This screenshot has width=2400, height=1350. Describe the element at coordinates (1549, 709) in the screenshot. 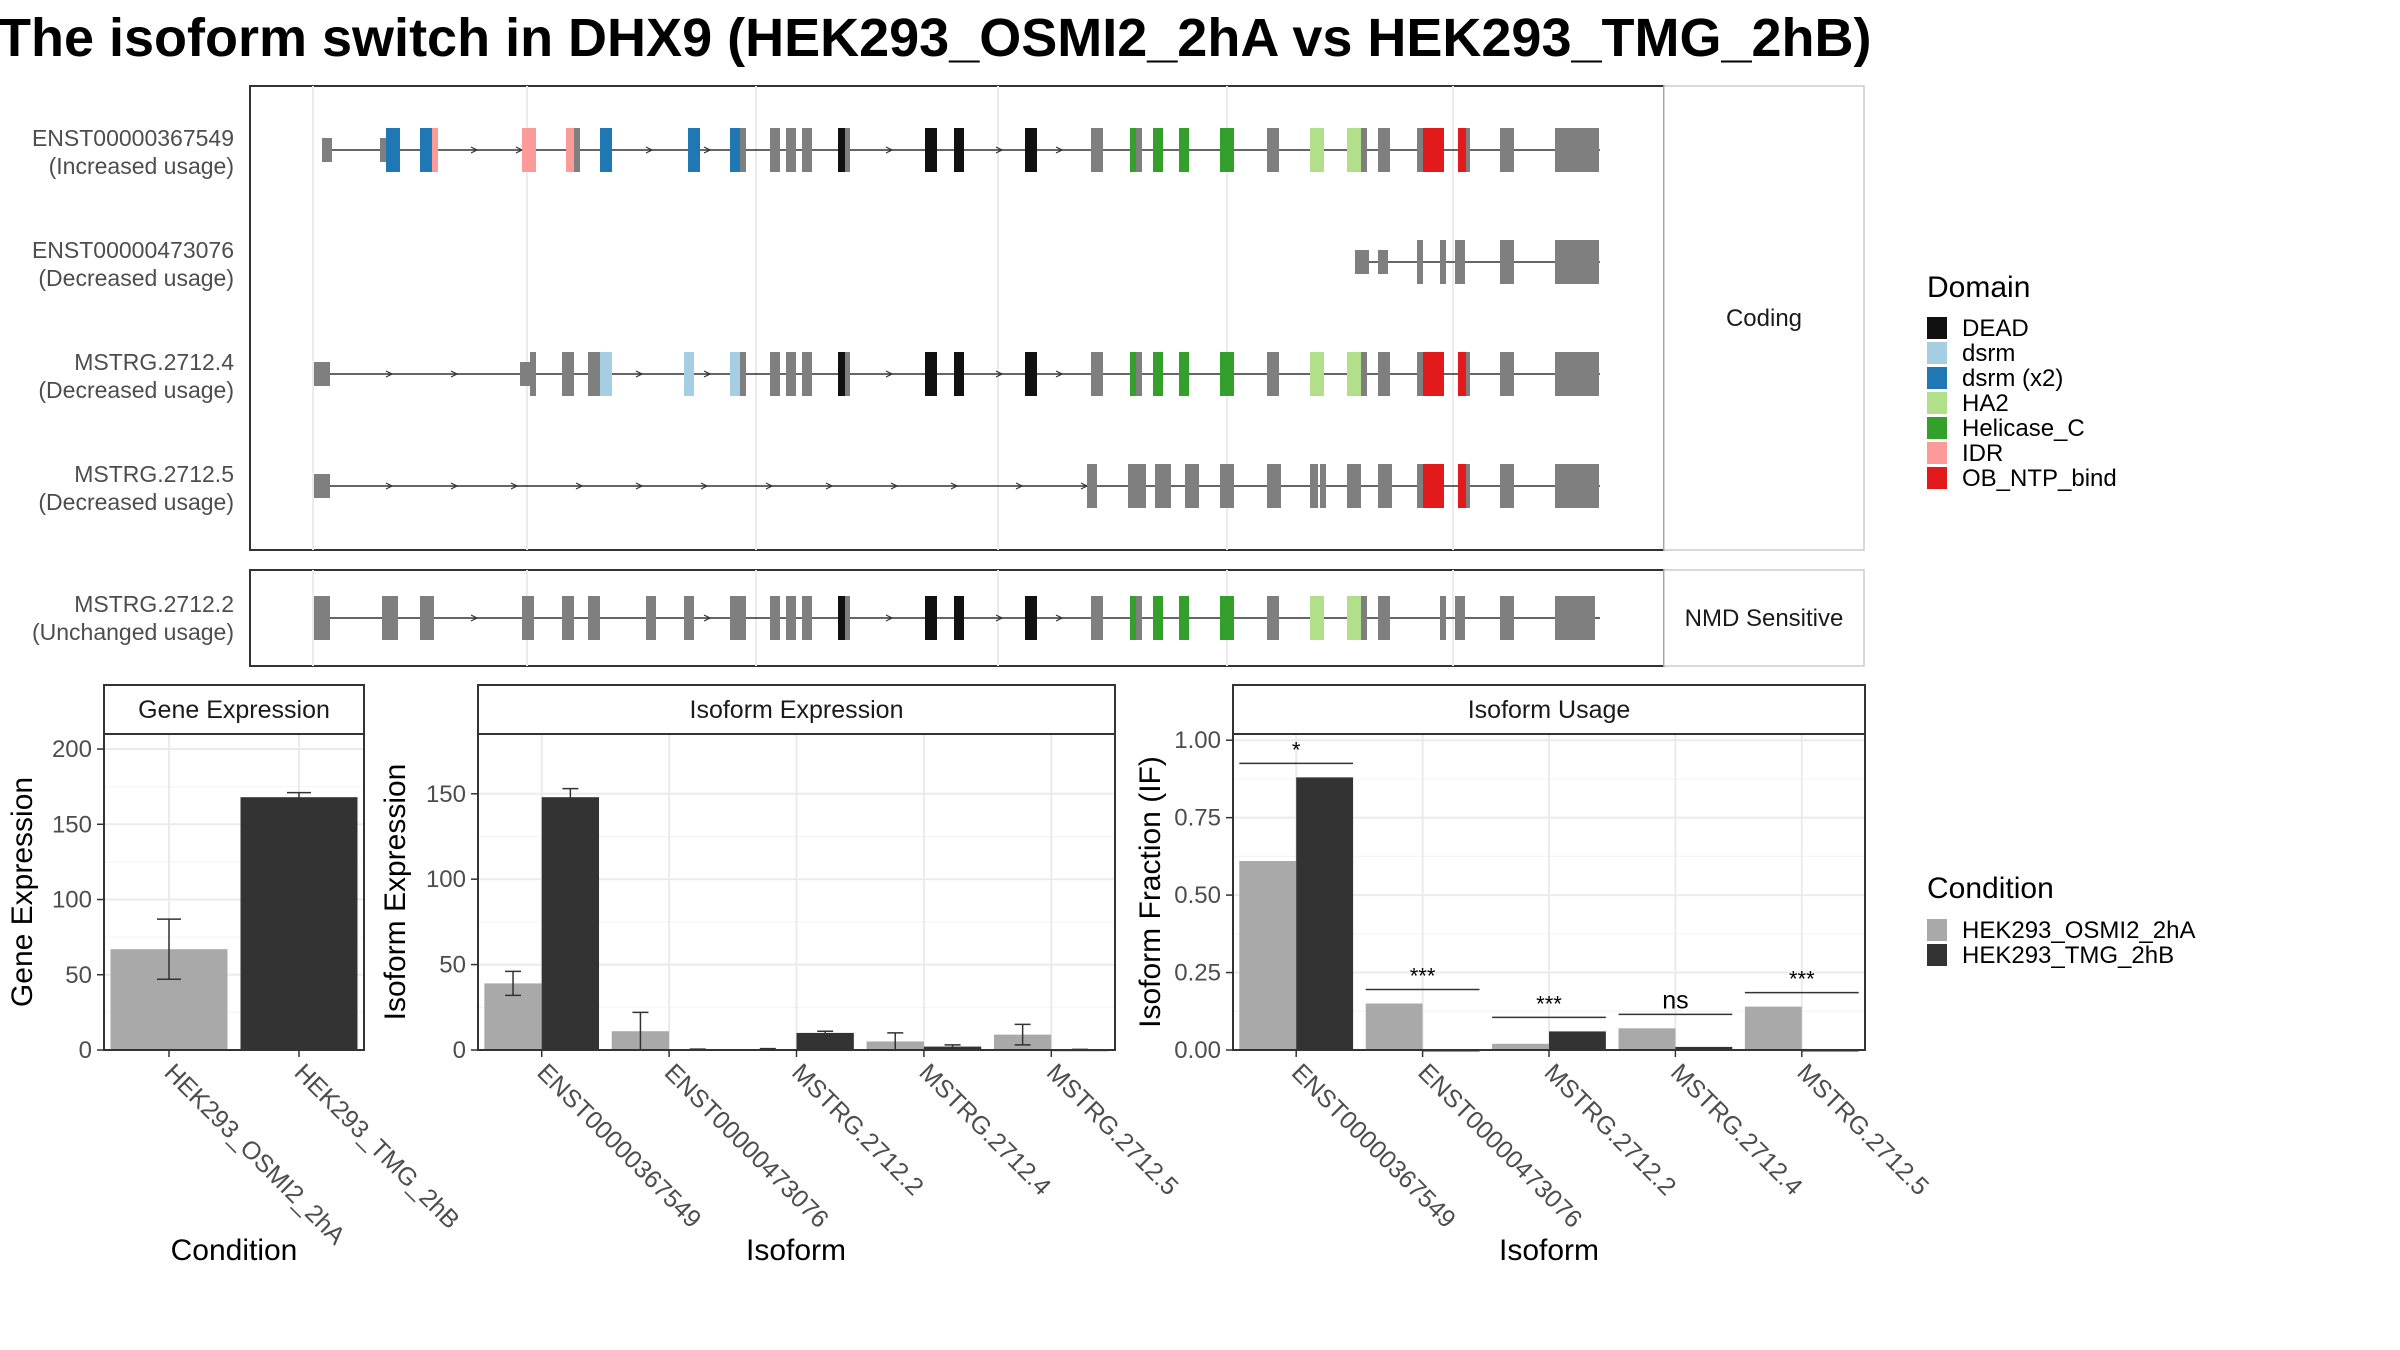

I see `panel-strip` at that location.